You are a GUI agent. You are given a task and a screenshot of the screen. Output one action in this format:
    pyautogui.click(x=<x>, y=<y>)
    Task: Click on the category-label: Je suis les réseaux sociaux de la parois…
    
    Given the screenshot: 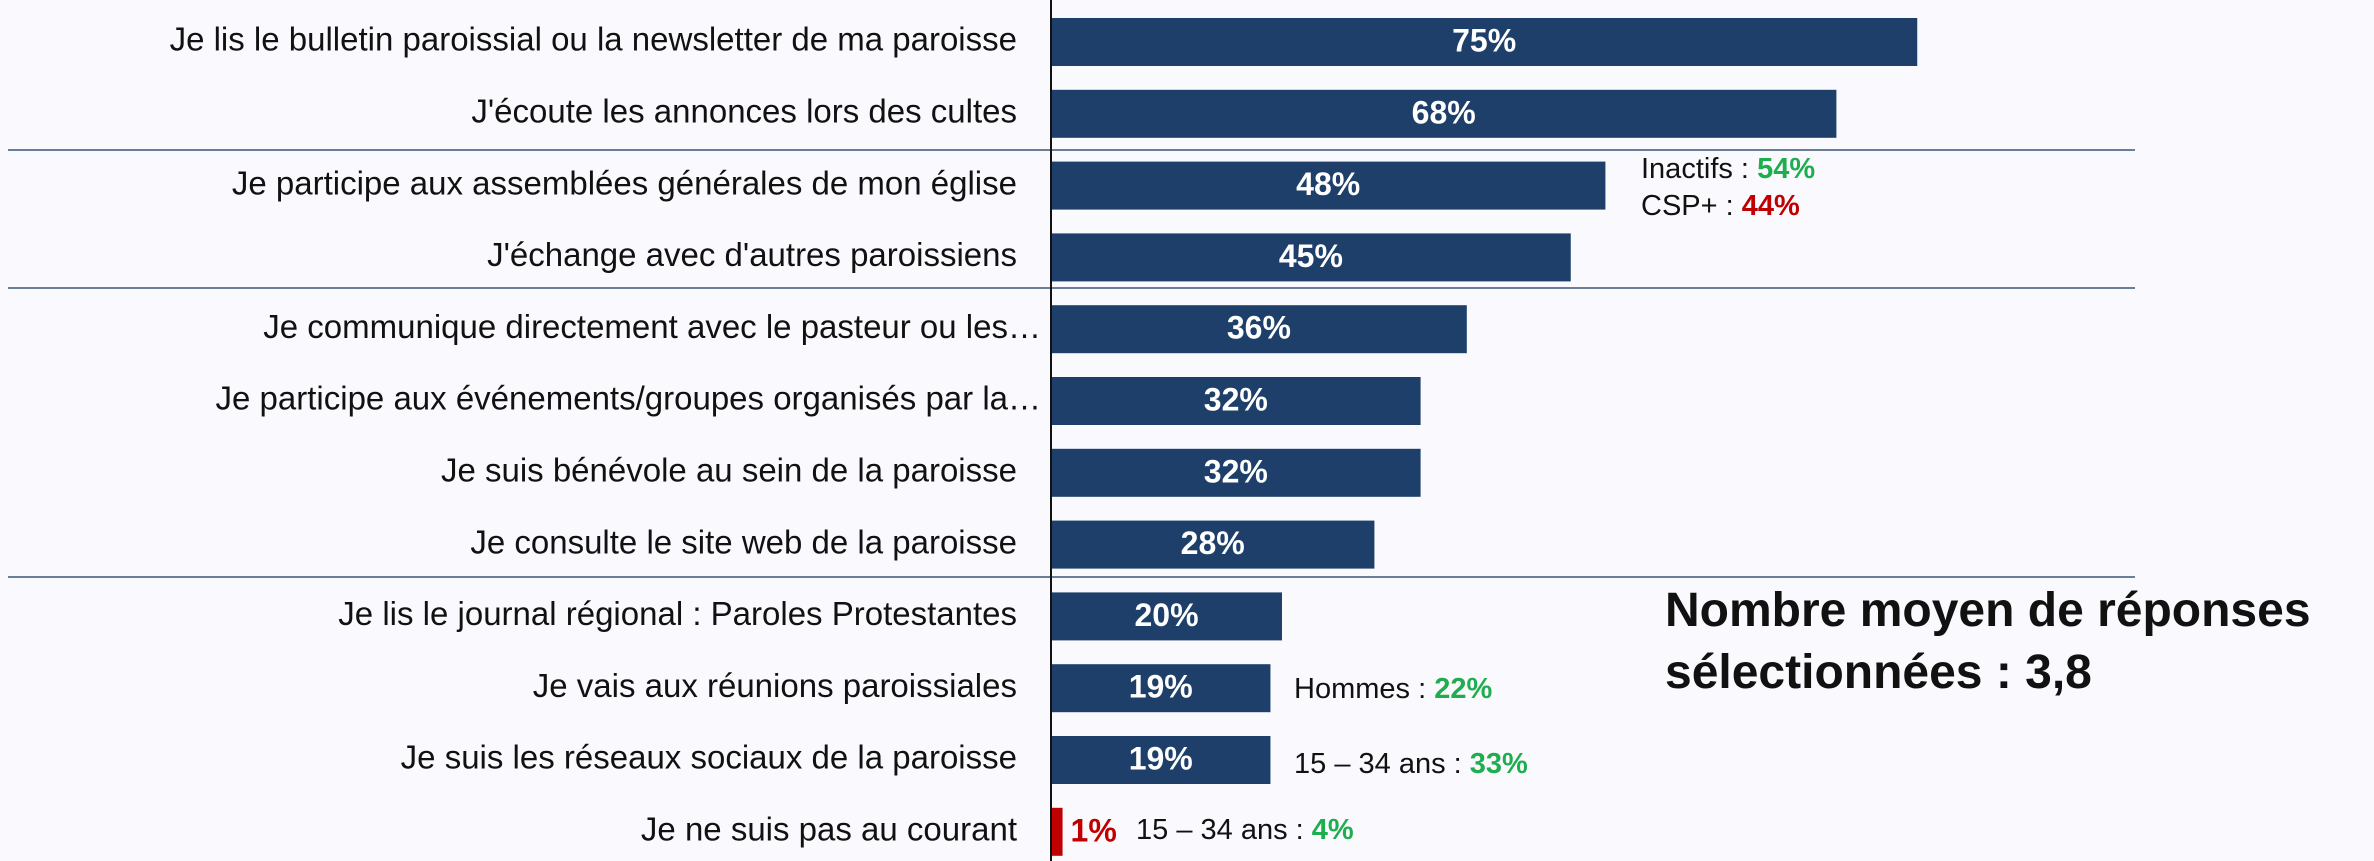 What is the action you would take?
    pyautogui.click(x=709, y=757)
    